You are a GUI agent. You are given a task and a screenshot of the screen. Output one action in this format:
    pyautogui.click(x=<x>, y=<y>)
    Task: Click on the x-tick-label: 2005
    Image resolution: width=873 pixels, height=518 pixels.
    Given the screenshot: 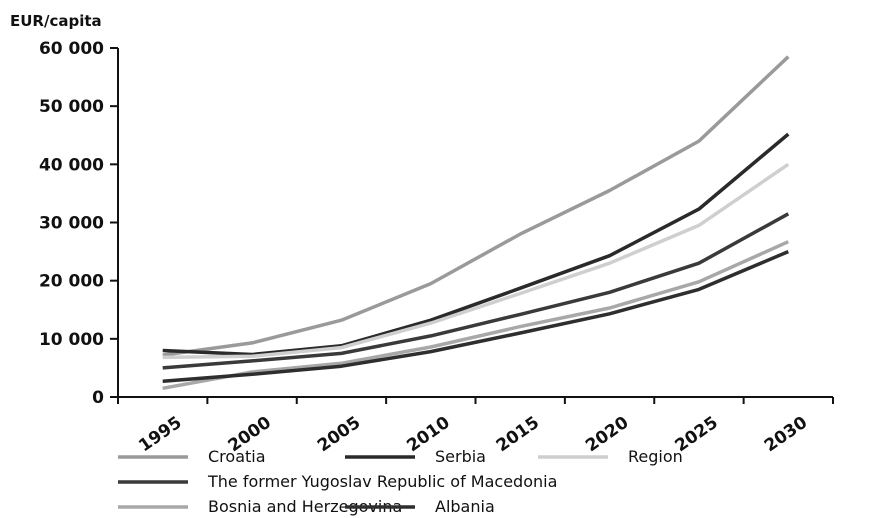 What is the action you would take?
    pyautogui.click(x=339, y=435)
    